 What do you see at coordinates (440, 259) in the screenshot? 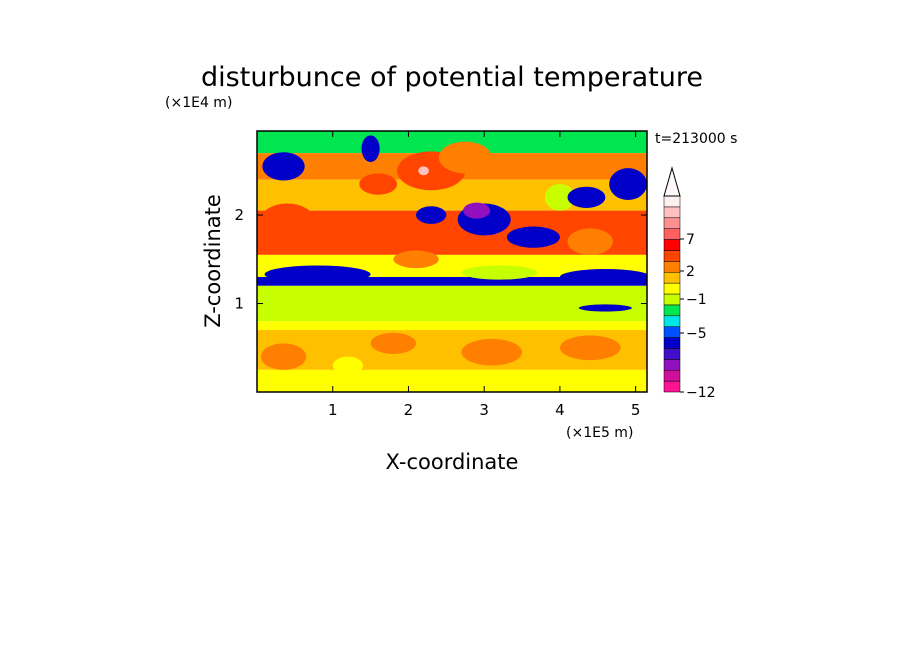
I see `y-axis: 12` at bounding box center [440, 259].